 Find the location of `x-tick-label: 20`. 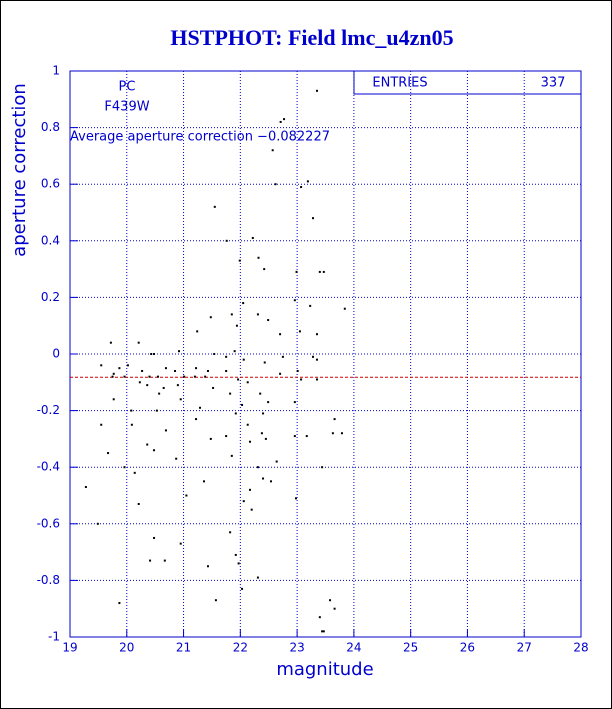

x-tick-label: 20 is located at coordinates (126, 648).